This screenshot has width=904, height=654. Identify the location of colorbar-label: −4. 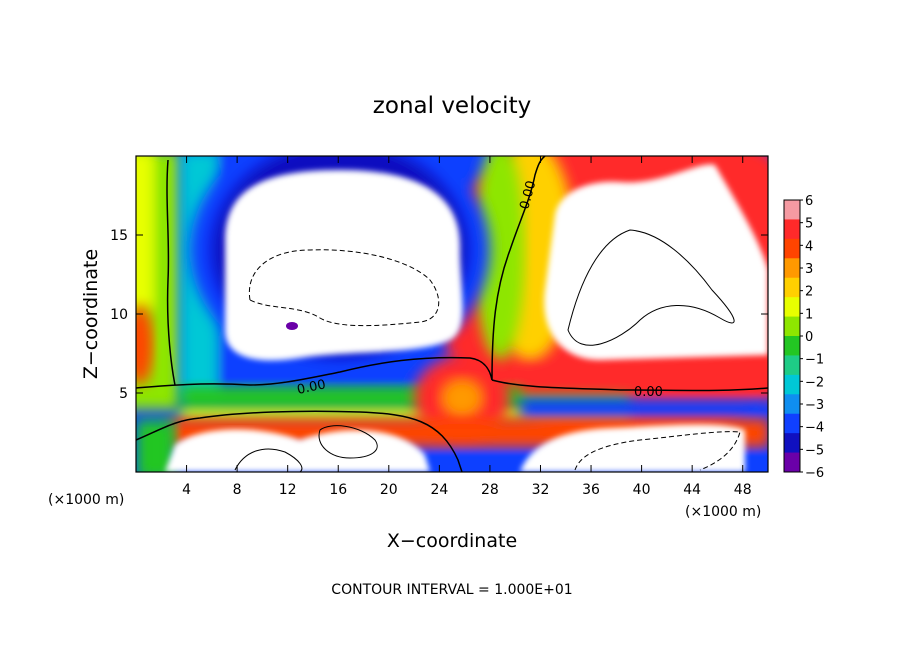
(814, 428).